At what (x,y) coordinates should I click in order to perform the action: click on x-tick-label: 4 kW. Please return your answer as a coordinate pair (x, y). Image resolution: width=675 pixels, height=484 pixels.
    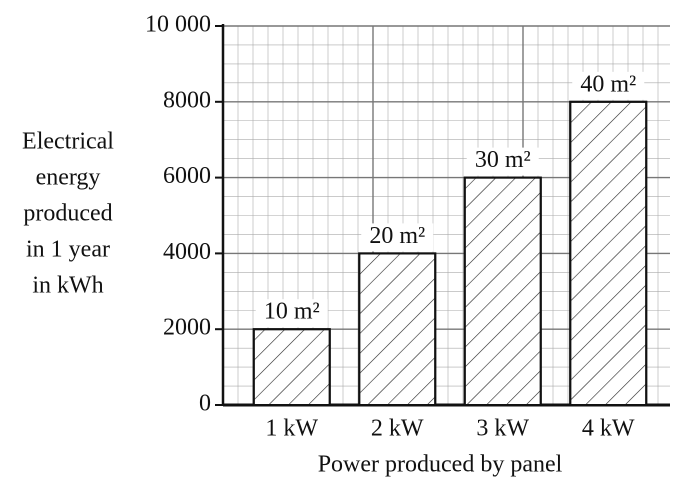
    Looking at the image, I should click on (608, 429).